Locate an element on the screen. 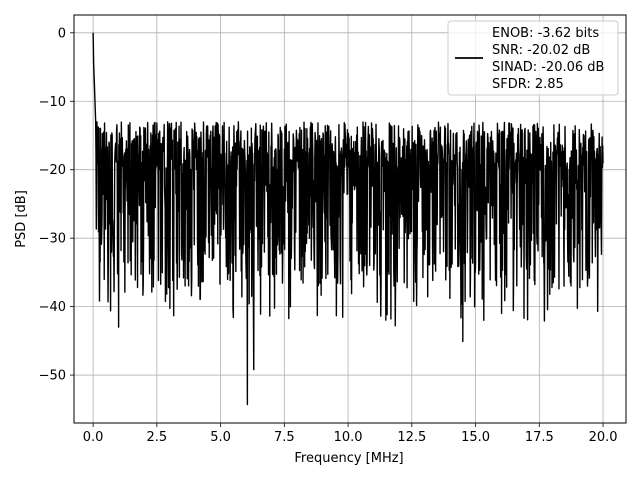 This screenshot has width=640, height=480. x-axis-label: Frequency [MHz] is located at coordinates (348, 458).